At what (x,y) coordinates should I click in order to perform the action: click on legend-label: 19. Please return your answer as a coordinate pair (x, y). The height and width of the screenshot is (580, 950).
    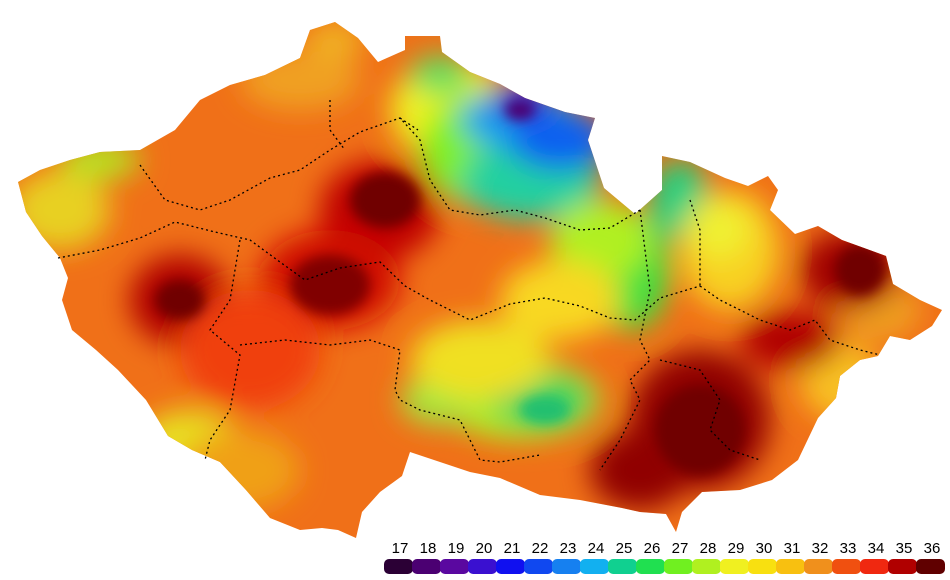
    Looking at the image, I should click on (456, 548).